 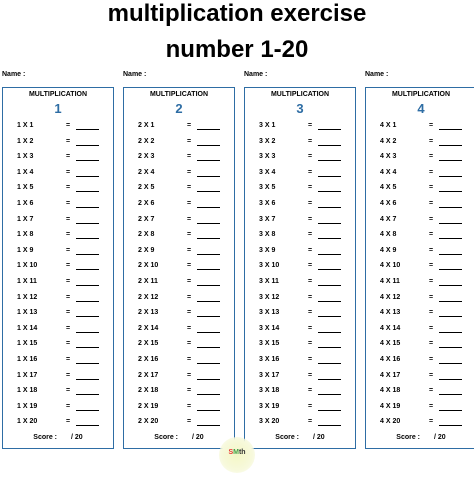 What do you see at coordinates (58, 346) in the screenshot?
I see `question-row: 1 X 15 =` at bounding box center [58, 346].